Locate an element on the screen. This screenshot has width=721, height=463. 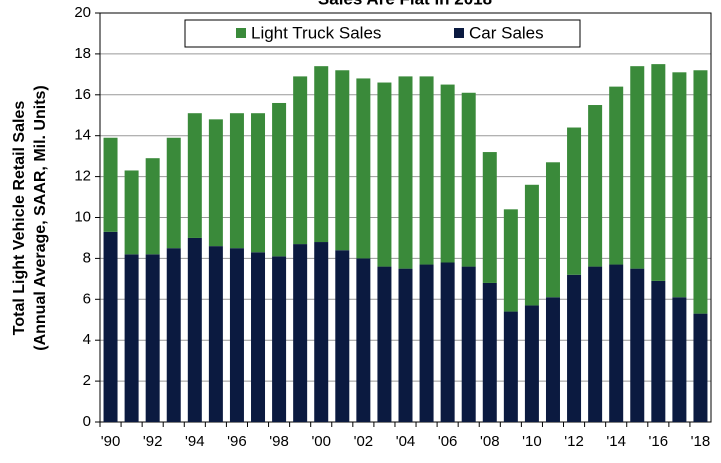
x-tick-label: '08 is located at coordinates (490, 441).